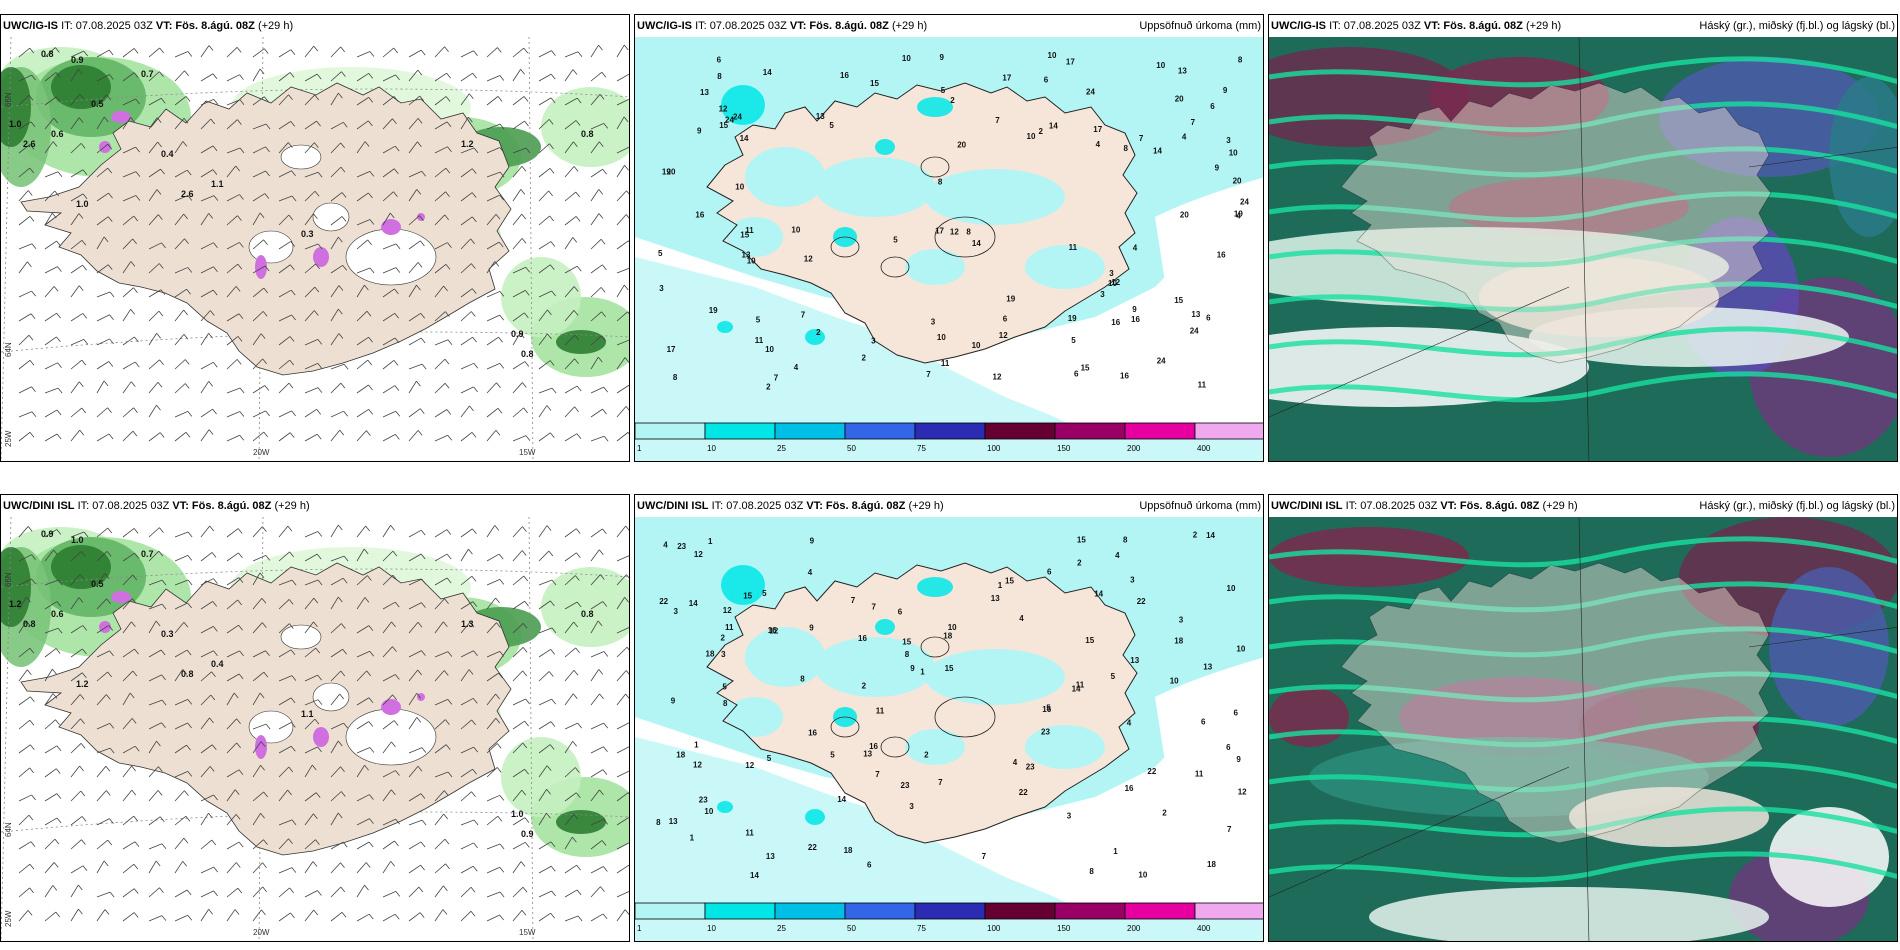 The height and width of the screenshot is (950, 1900). What do you see at coordinates (906, 58) in the screenshot?
I see `precip-value: 10` at bounding box center [906, 58].